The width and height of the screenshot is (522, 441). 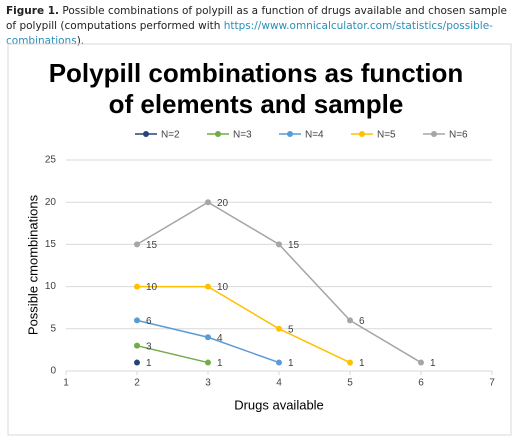 What do you see at coordinates (291, 329) in the screenshot?
I see `data-label: 5` at bounding box center [291, 329].